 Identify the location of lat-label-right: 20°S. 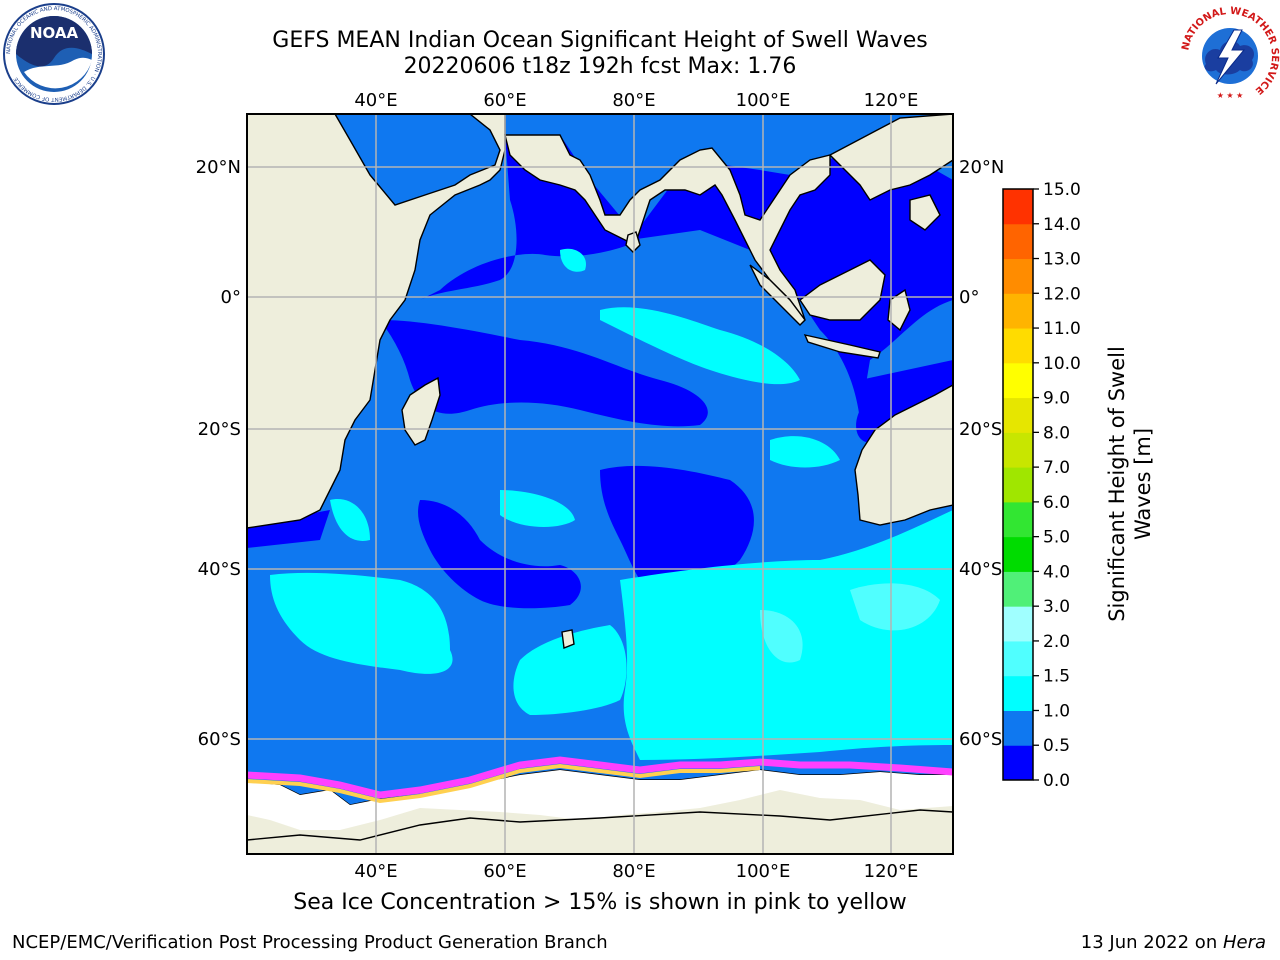
(980, 429).